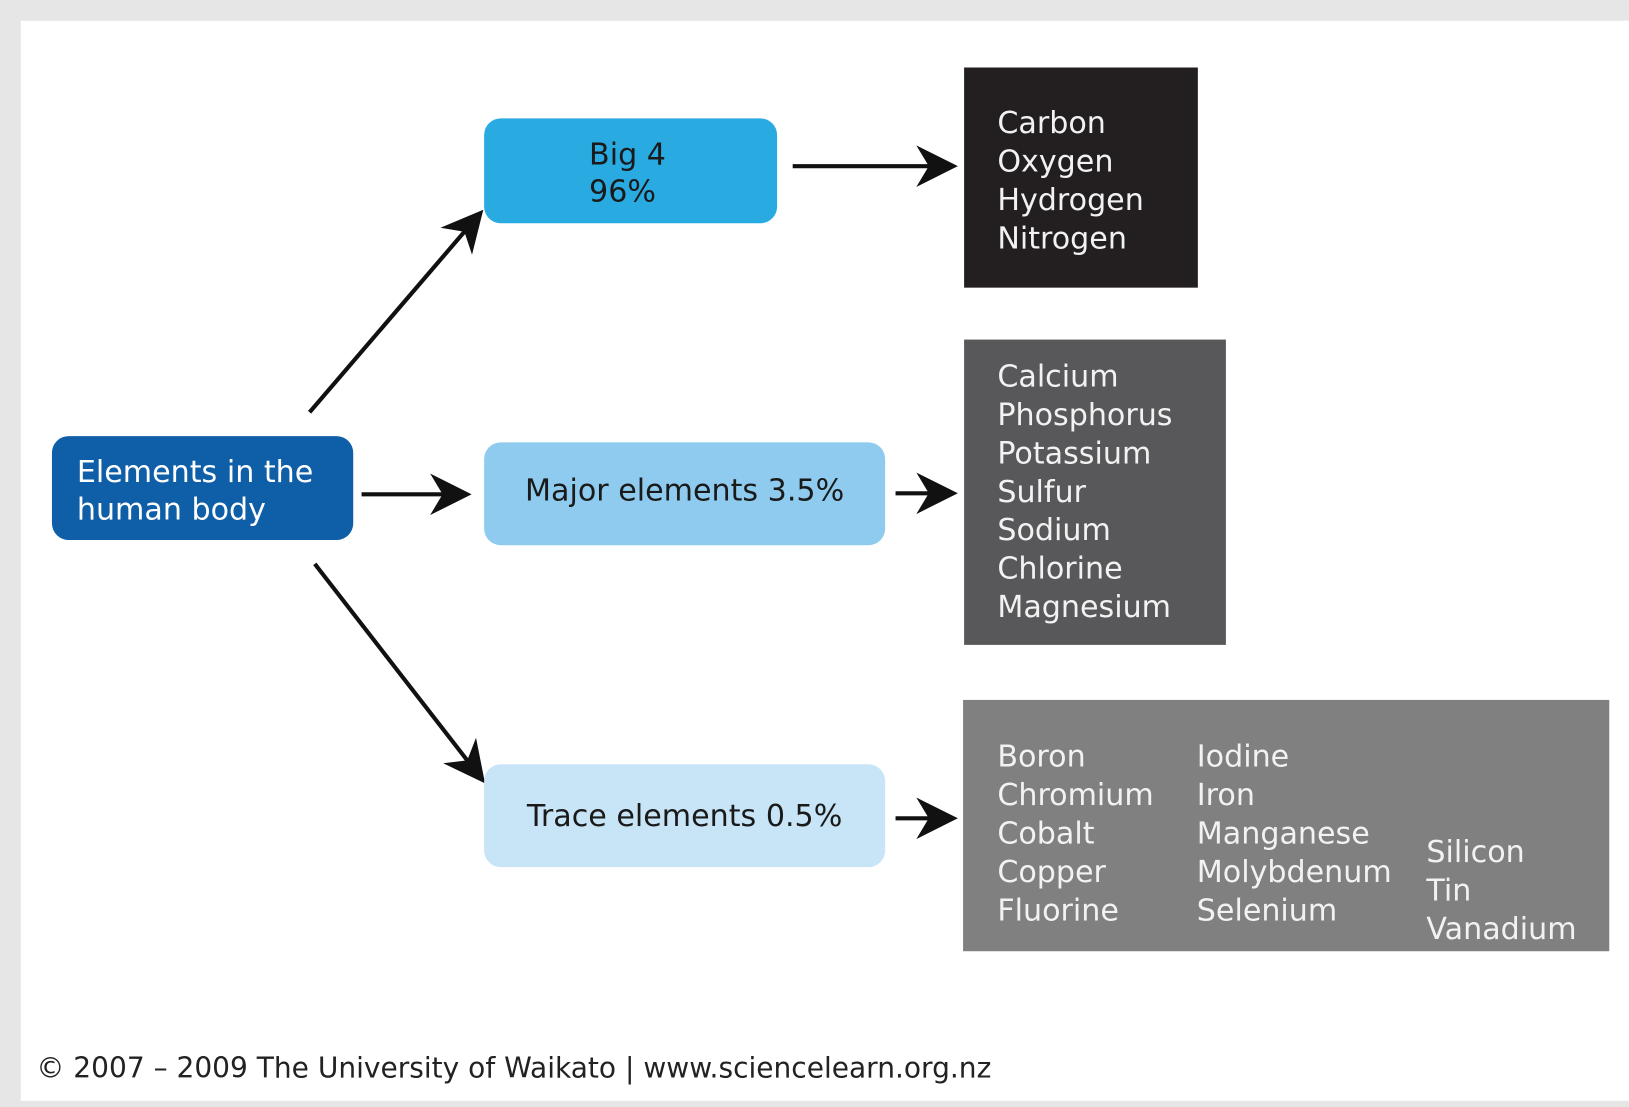 Image resolution: width=1629 pixels, height=1107 pixels. What do you see at coordinates (1058, 910) in the screenshot?
I see `element-name: Fluorine` at bounding box center [1058, 910].